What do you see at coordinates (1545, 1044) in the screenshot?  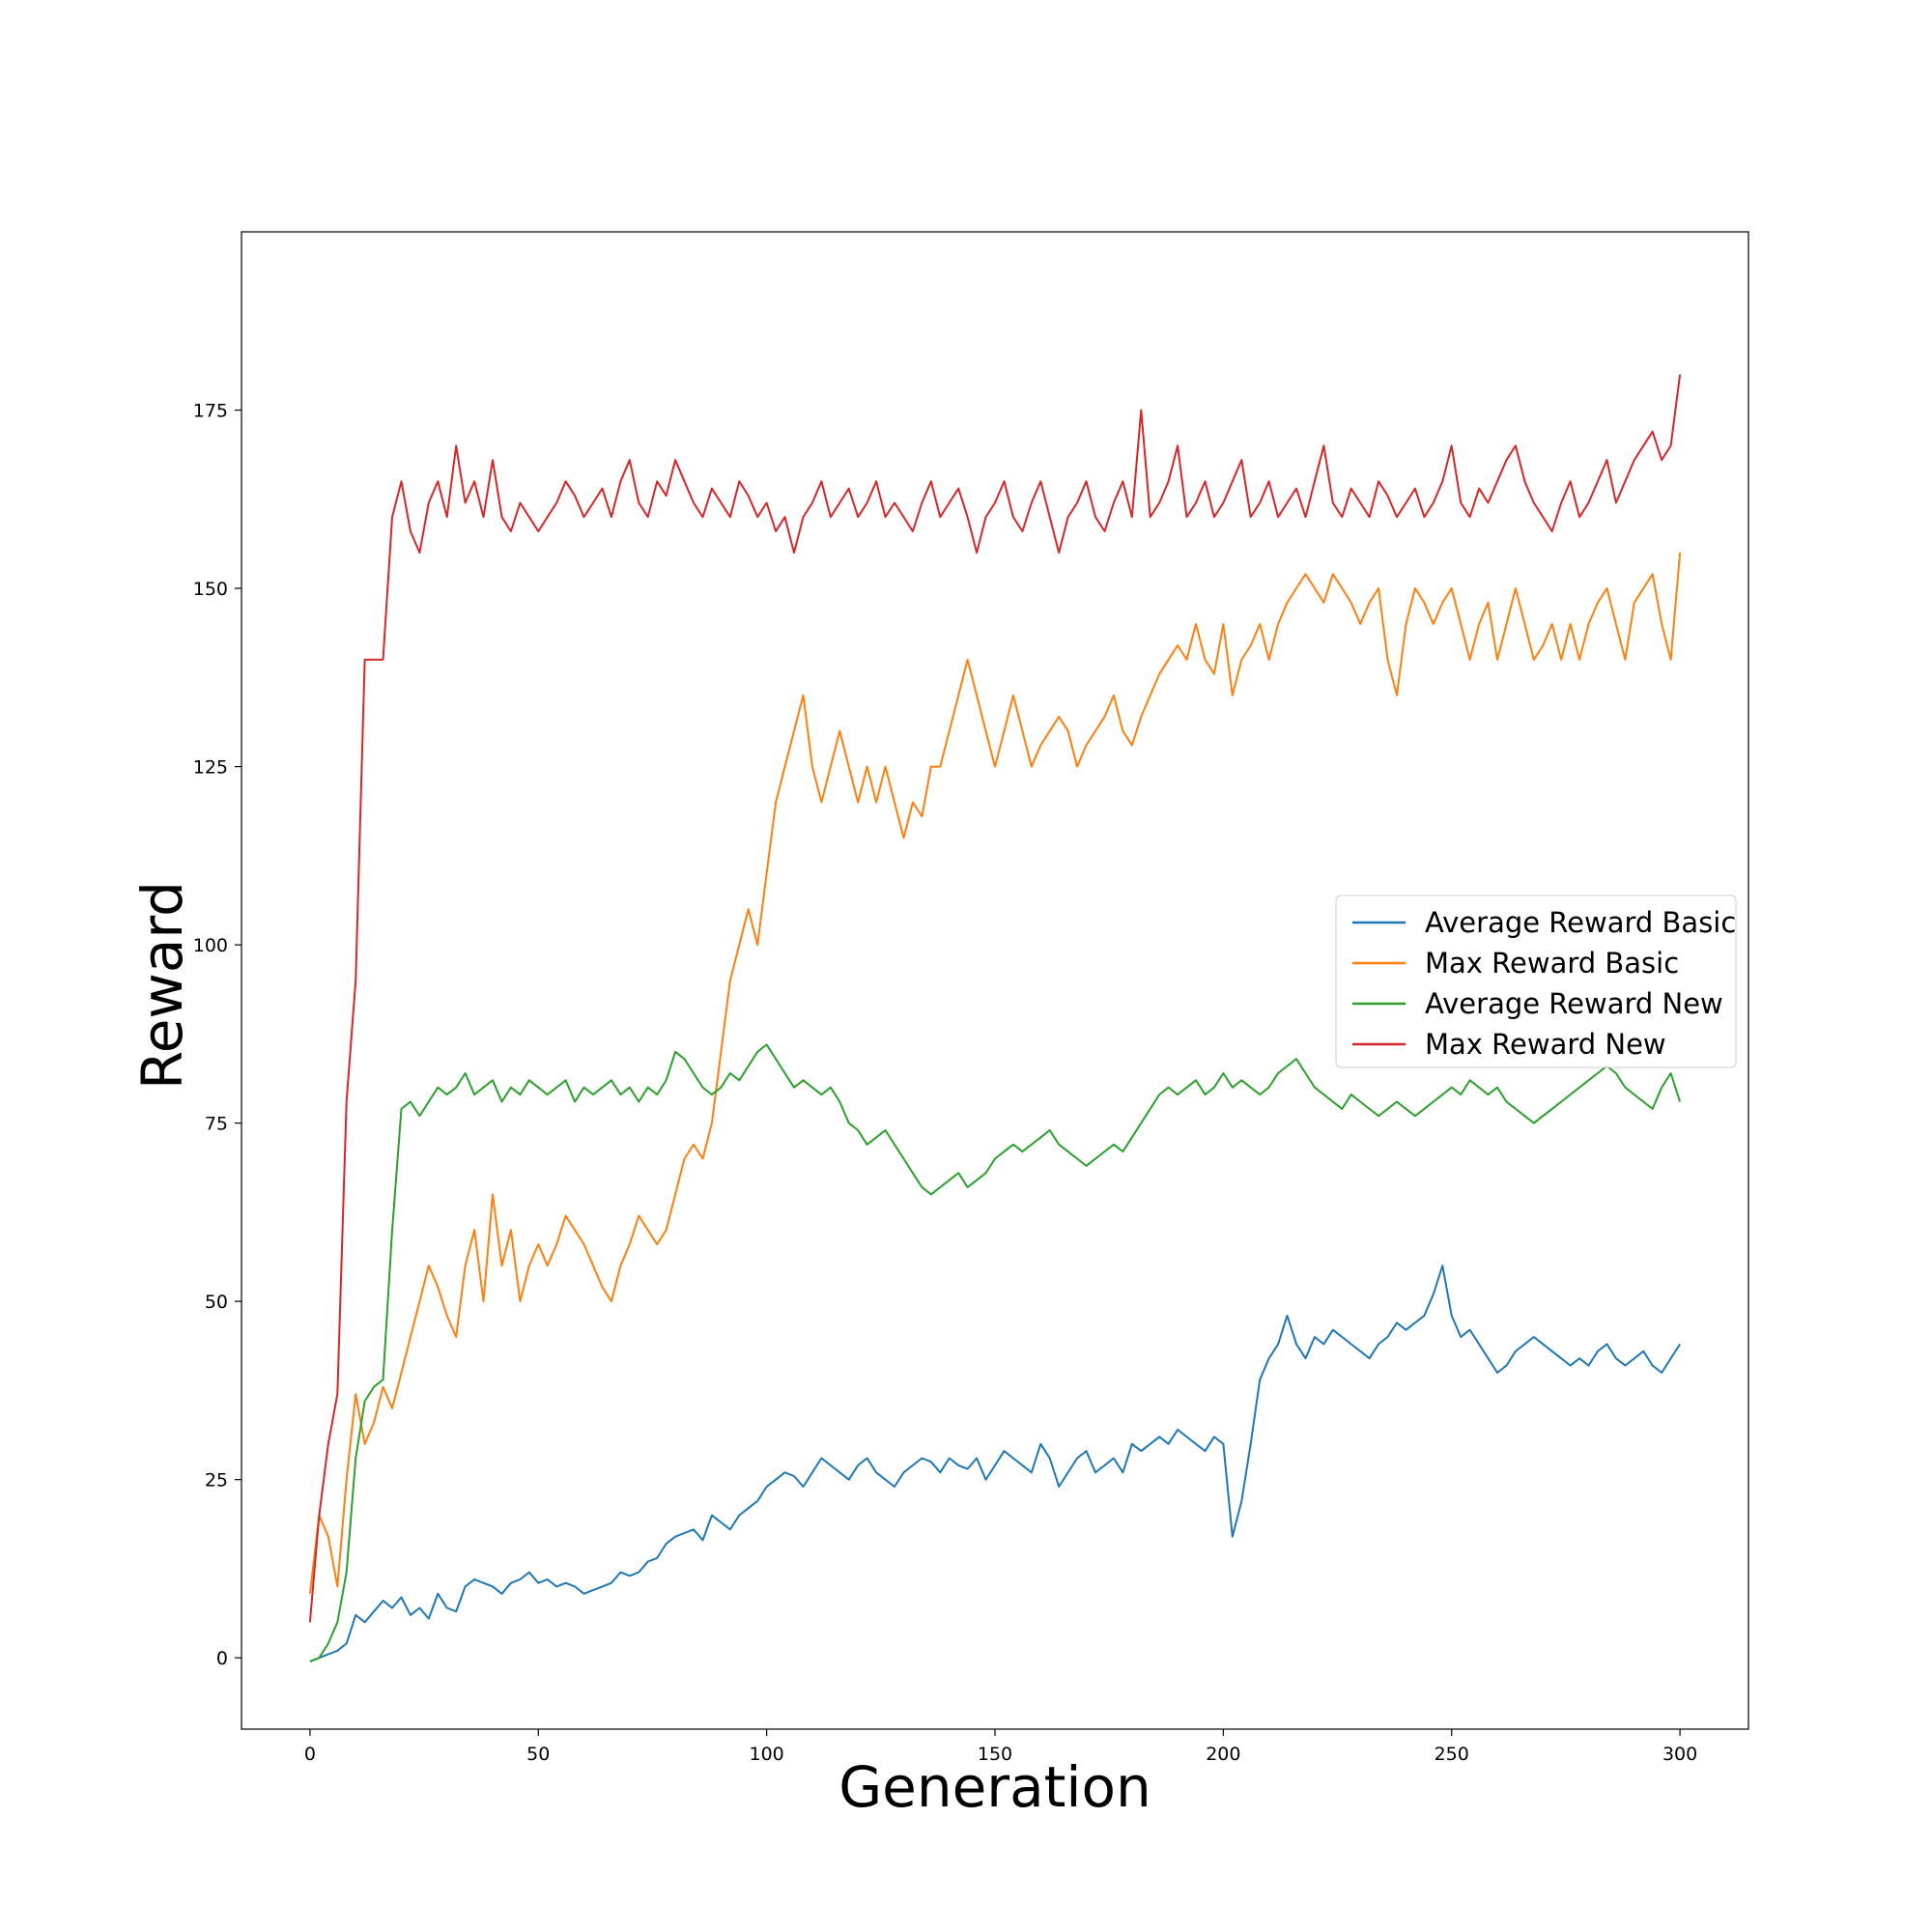 I see `legend-label: Max Reward New` at bounding box center [1545, 1044].